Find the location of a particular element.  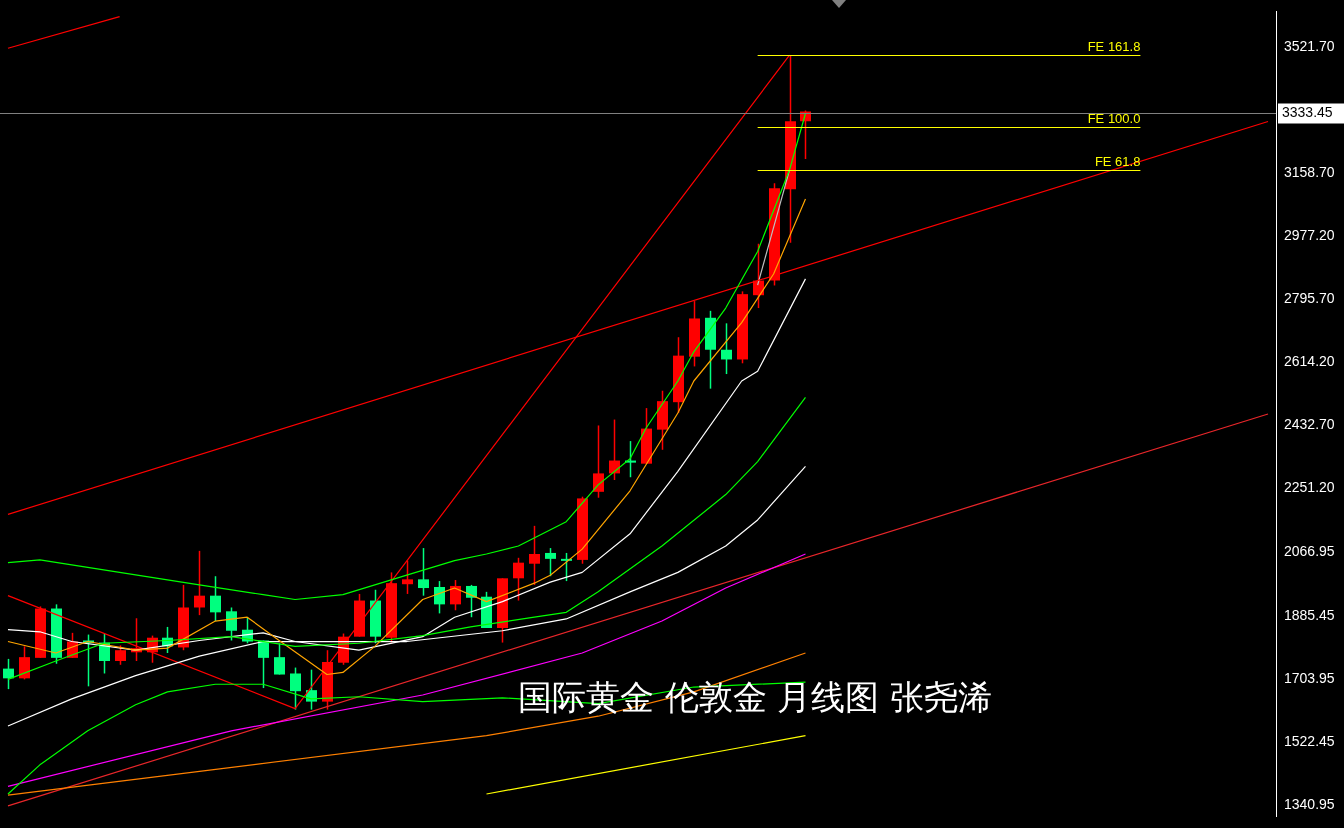

y-tick-label: 2066.95 is located at coordinates (1309, 551).